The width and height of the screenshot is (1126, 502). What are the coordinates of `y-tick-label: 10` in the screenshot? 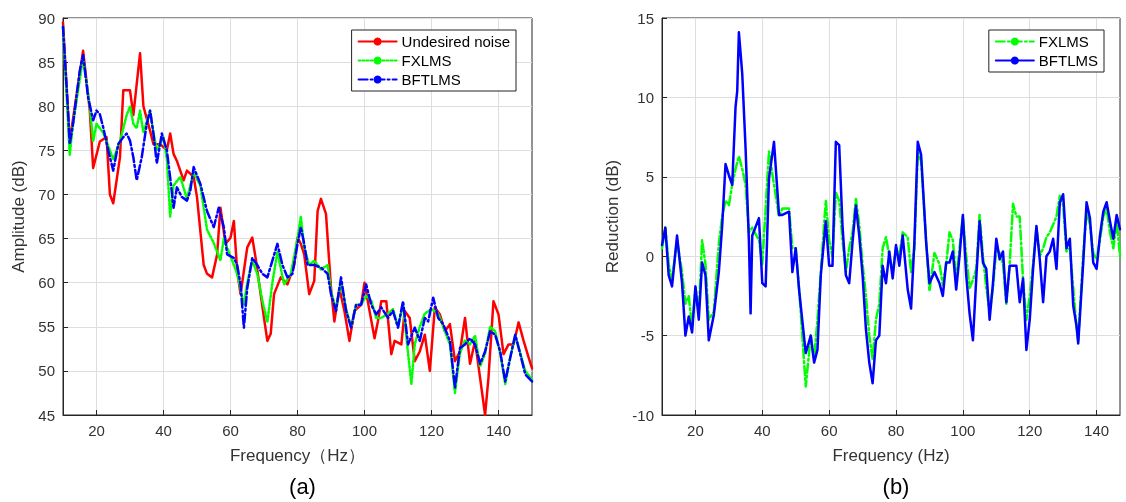 It's located at (645, 97).